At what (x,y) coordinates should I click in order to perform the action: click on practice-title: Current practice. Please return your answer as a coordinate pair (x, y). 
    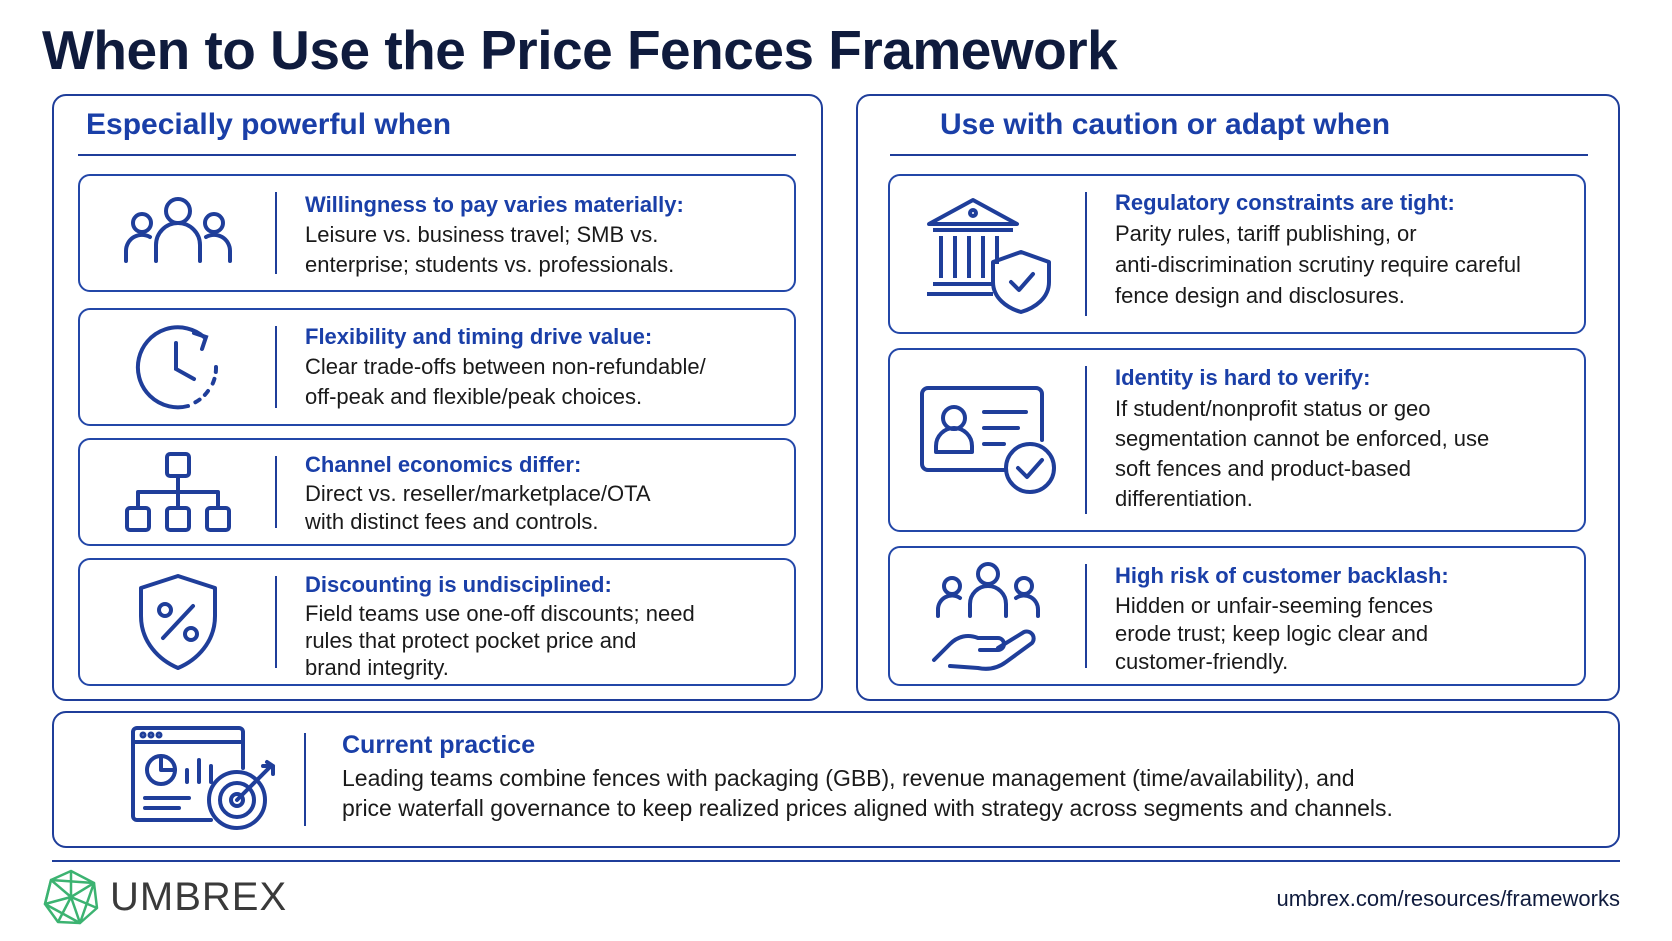
    Looking at the image, I should click on (439, 745).